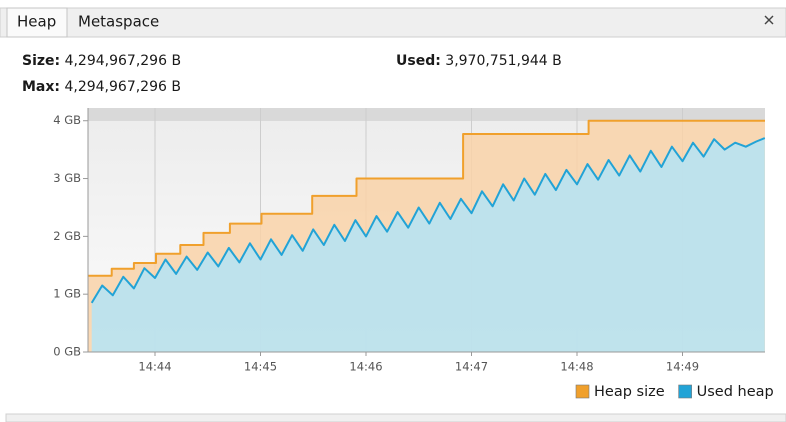 The width and height of the screenshot is (786, 422). What do you see at coordinates (629, 392) in the screenshot?
I see `legend-label: Heap size` at bounding box center [629, 392].